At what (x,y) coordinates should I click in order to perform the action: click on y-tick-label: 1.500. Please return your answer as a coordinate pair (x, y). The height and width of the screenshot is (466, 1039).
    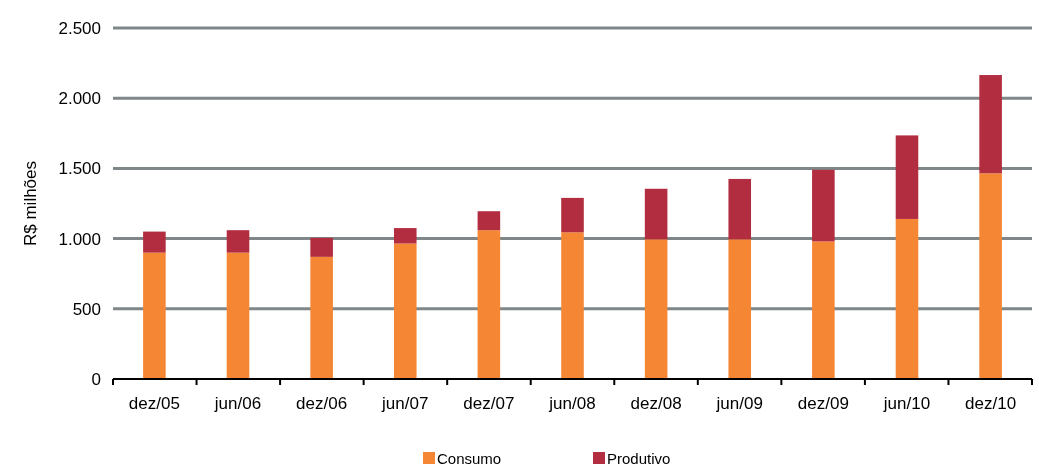
    Looking at the image, I should click on (79, 169).